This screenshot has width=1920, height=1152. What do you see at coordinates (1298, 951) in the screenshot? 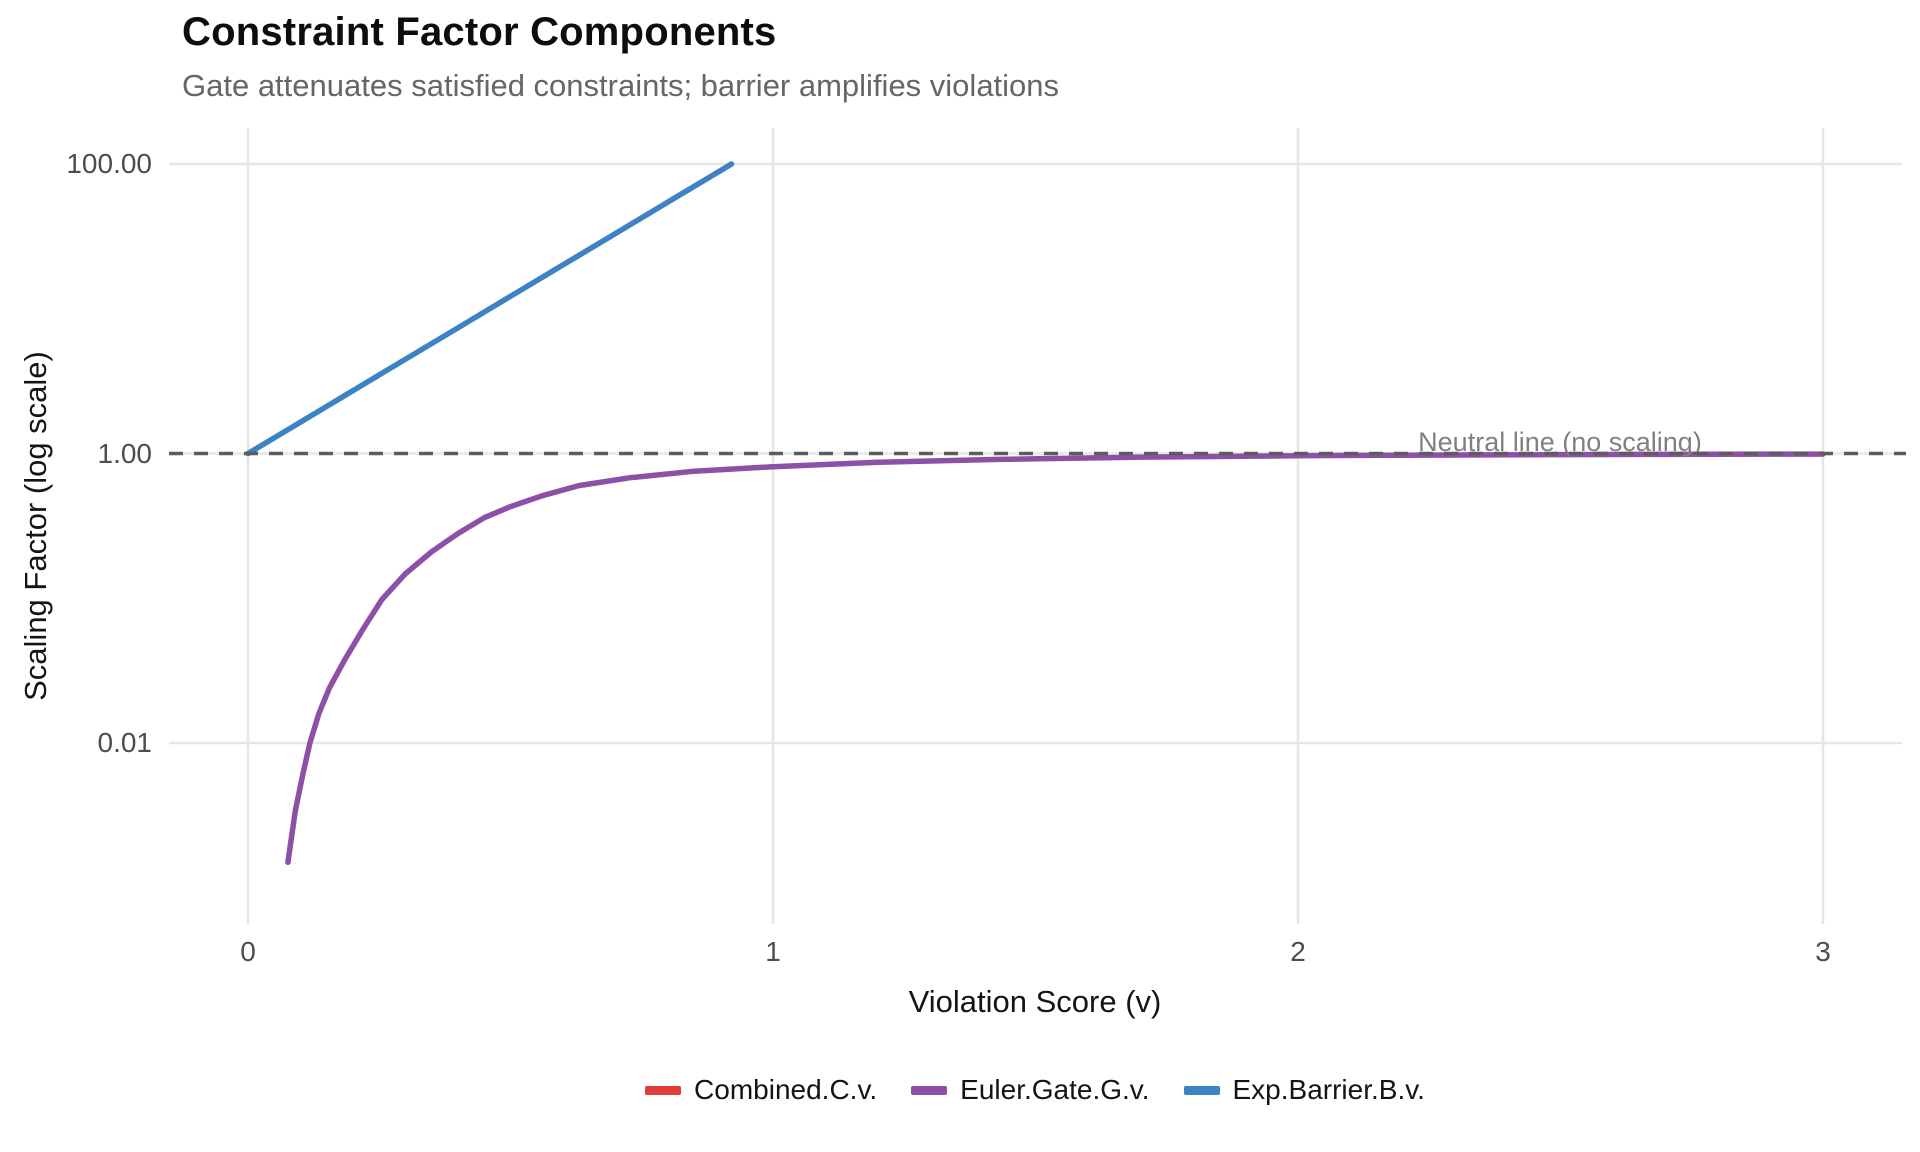
I see `x-tick-label: 2` at bounding box center [1298, 951].